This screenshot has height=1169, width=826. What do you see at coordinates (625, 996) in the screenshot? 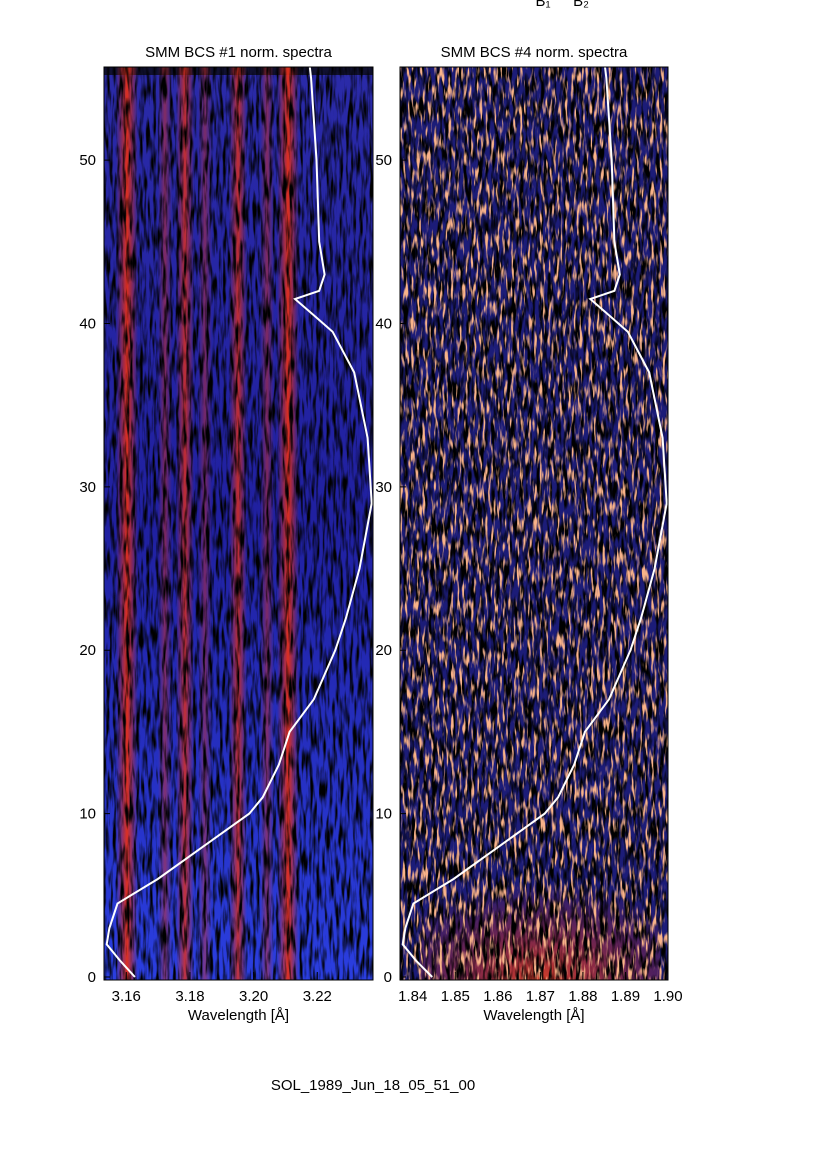
I see `x-tick-label: 1.89` at bounding box center [625, 996].